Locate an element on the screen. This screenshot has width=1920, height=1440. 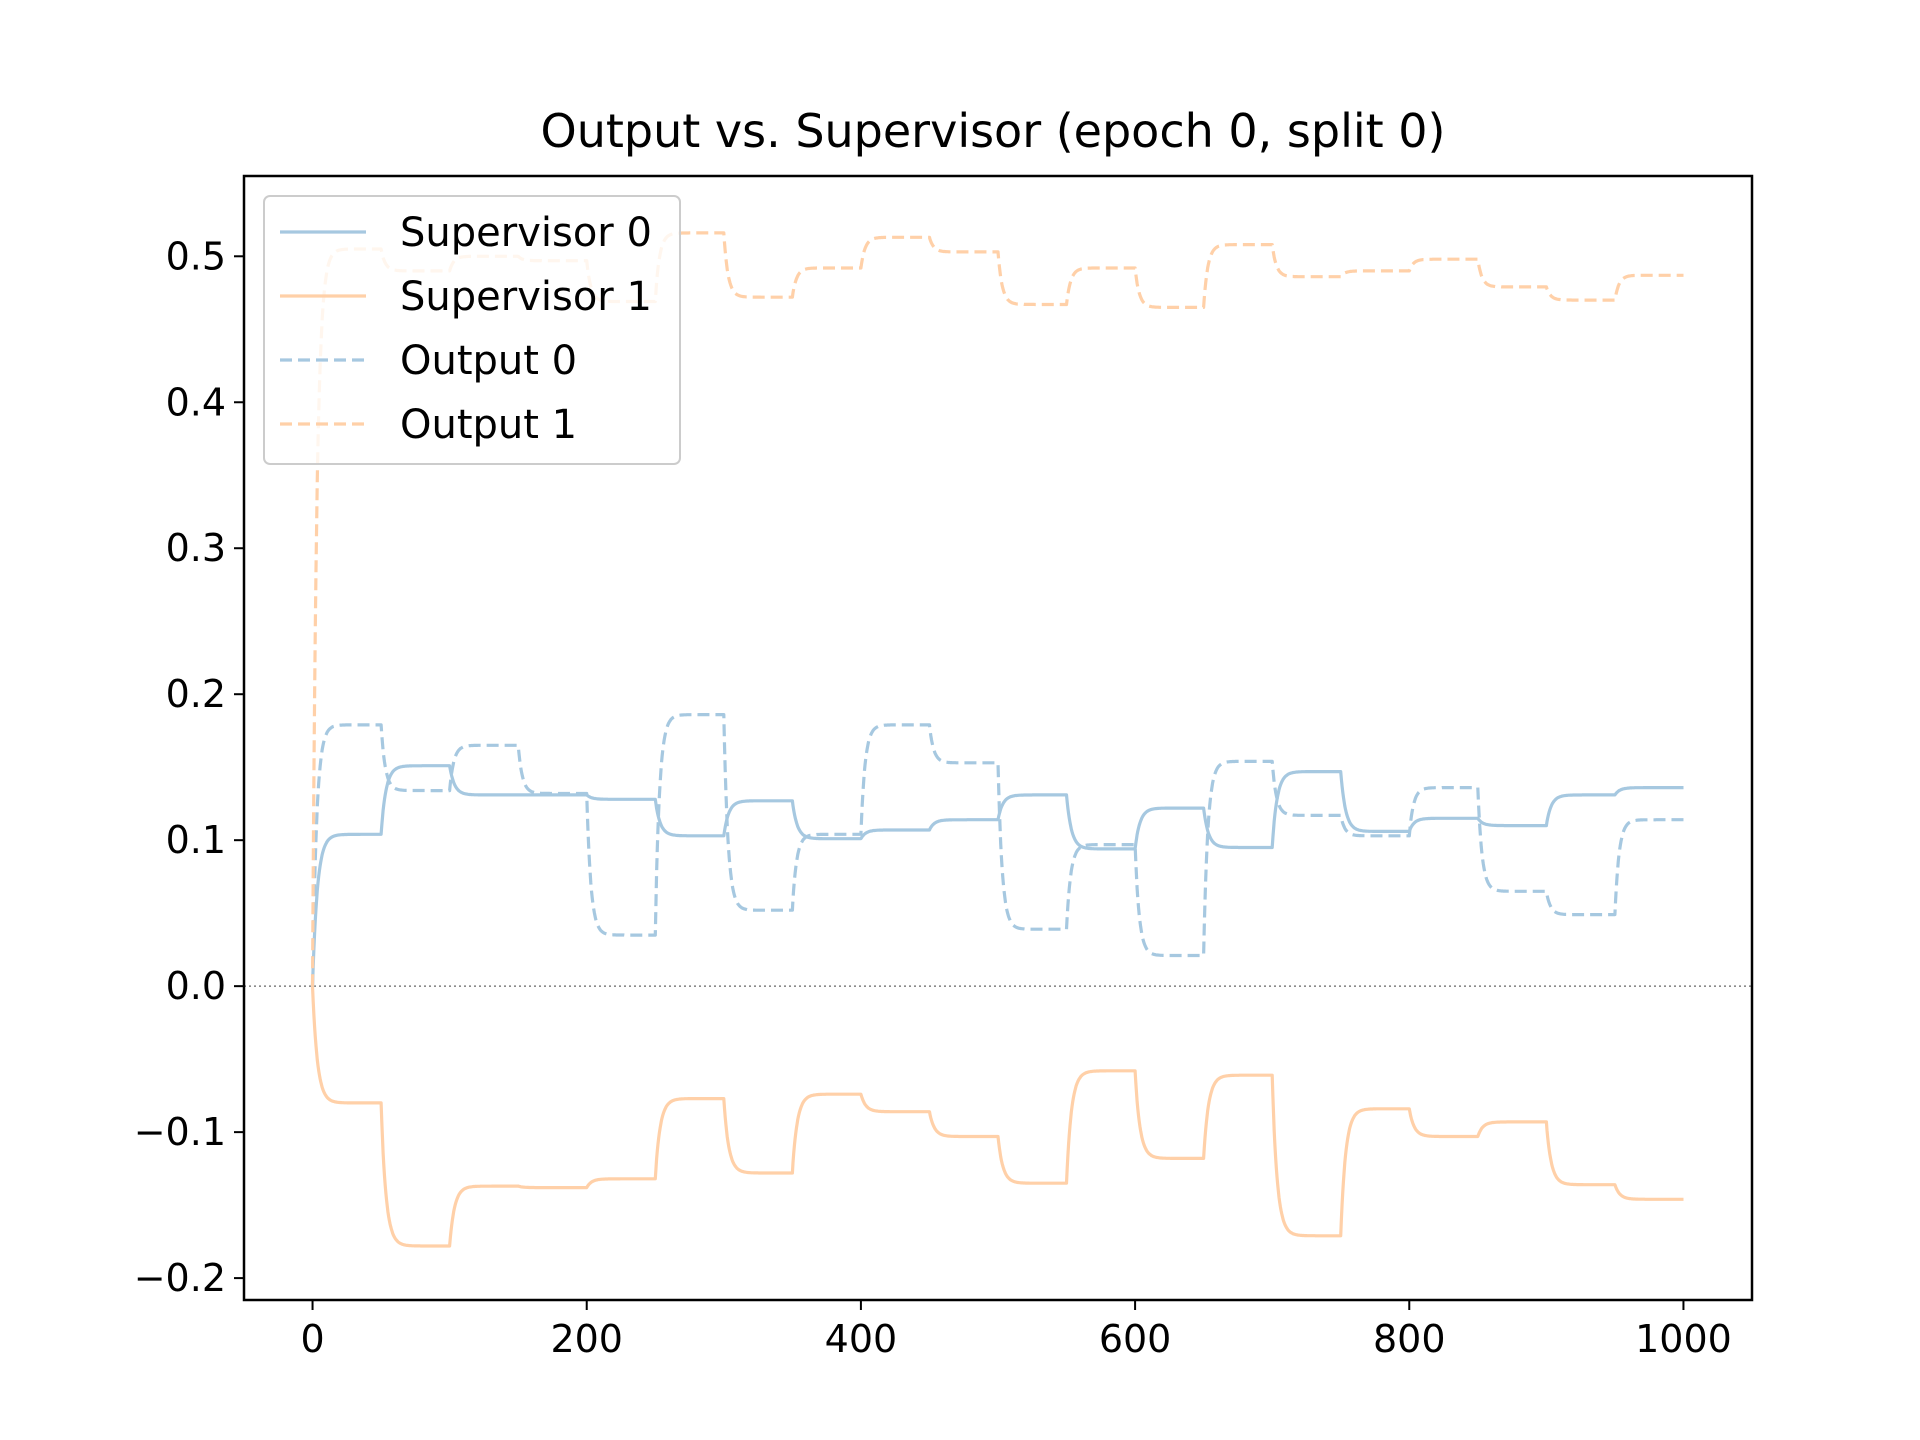
legend-label: Output 0 is located at coordinates (488, 361).